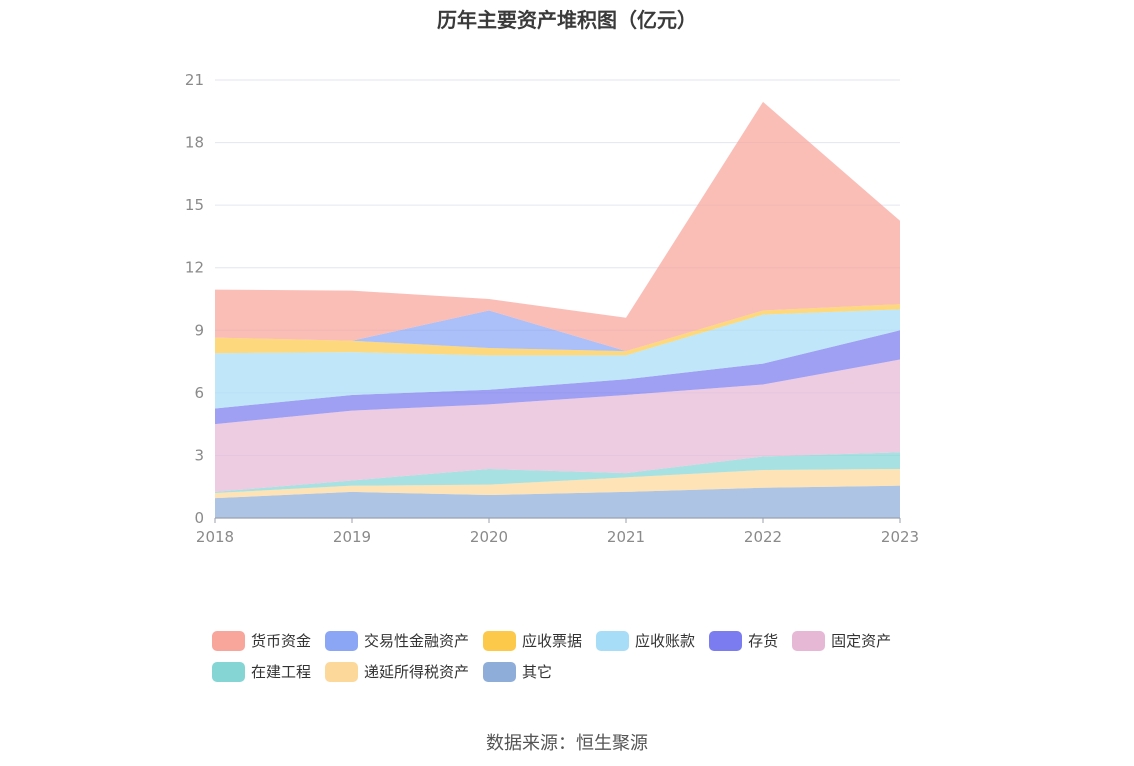 Image resolution: width=1134 pixels, height=766 pixels. I want to click on legend-label: 存货, so click(763, 641).